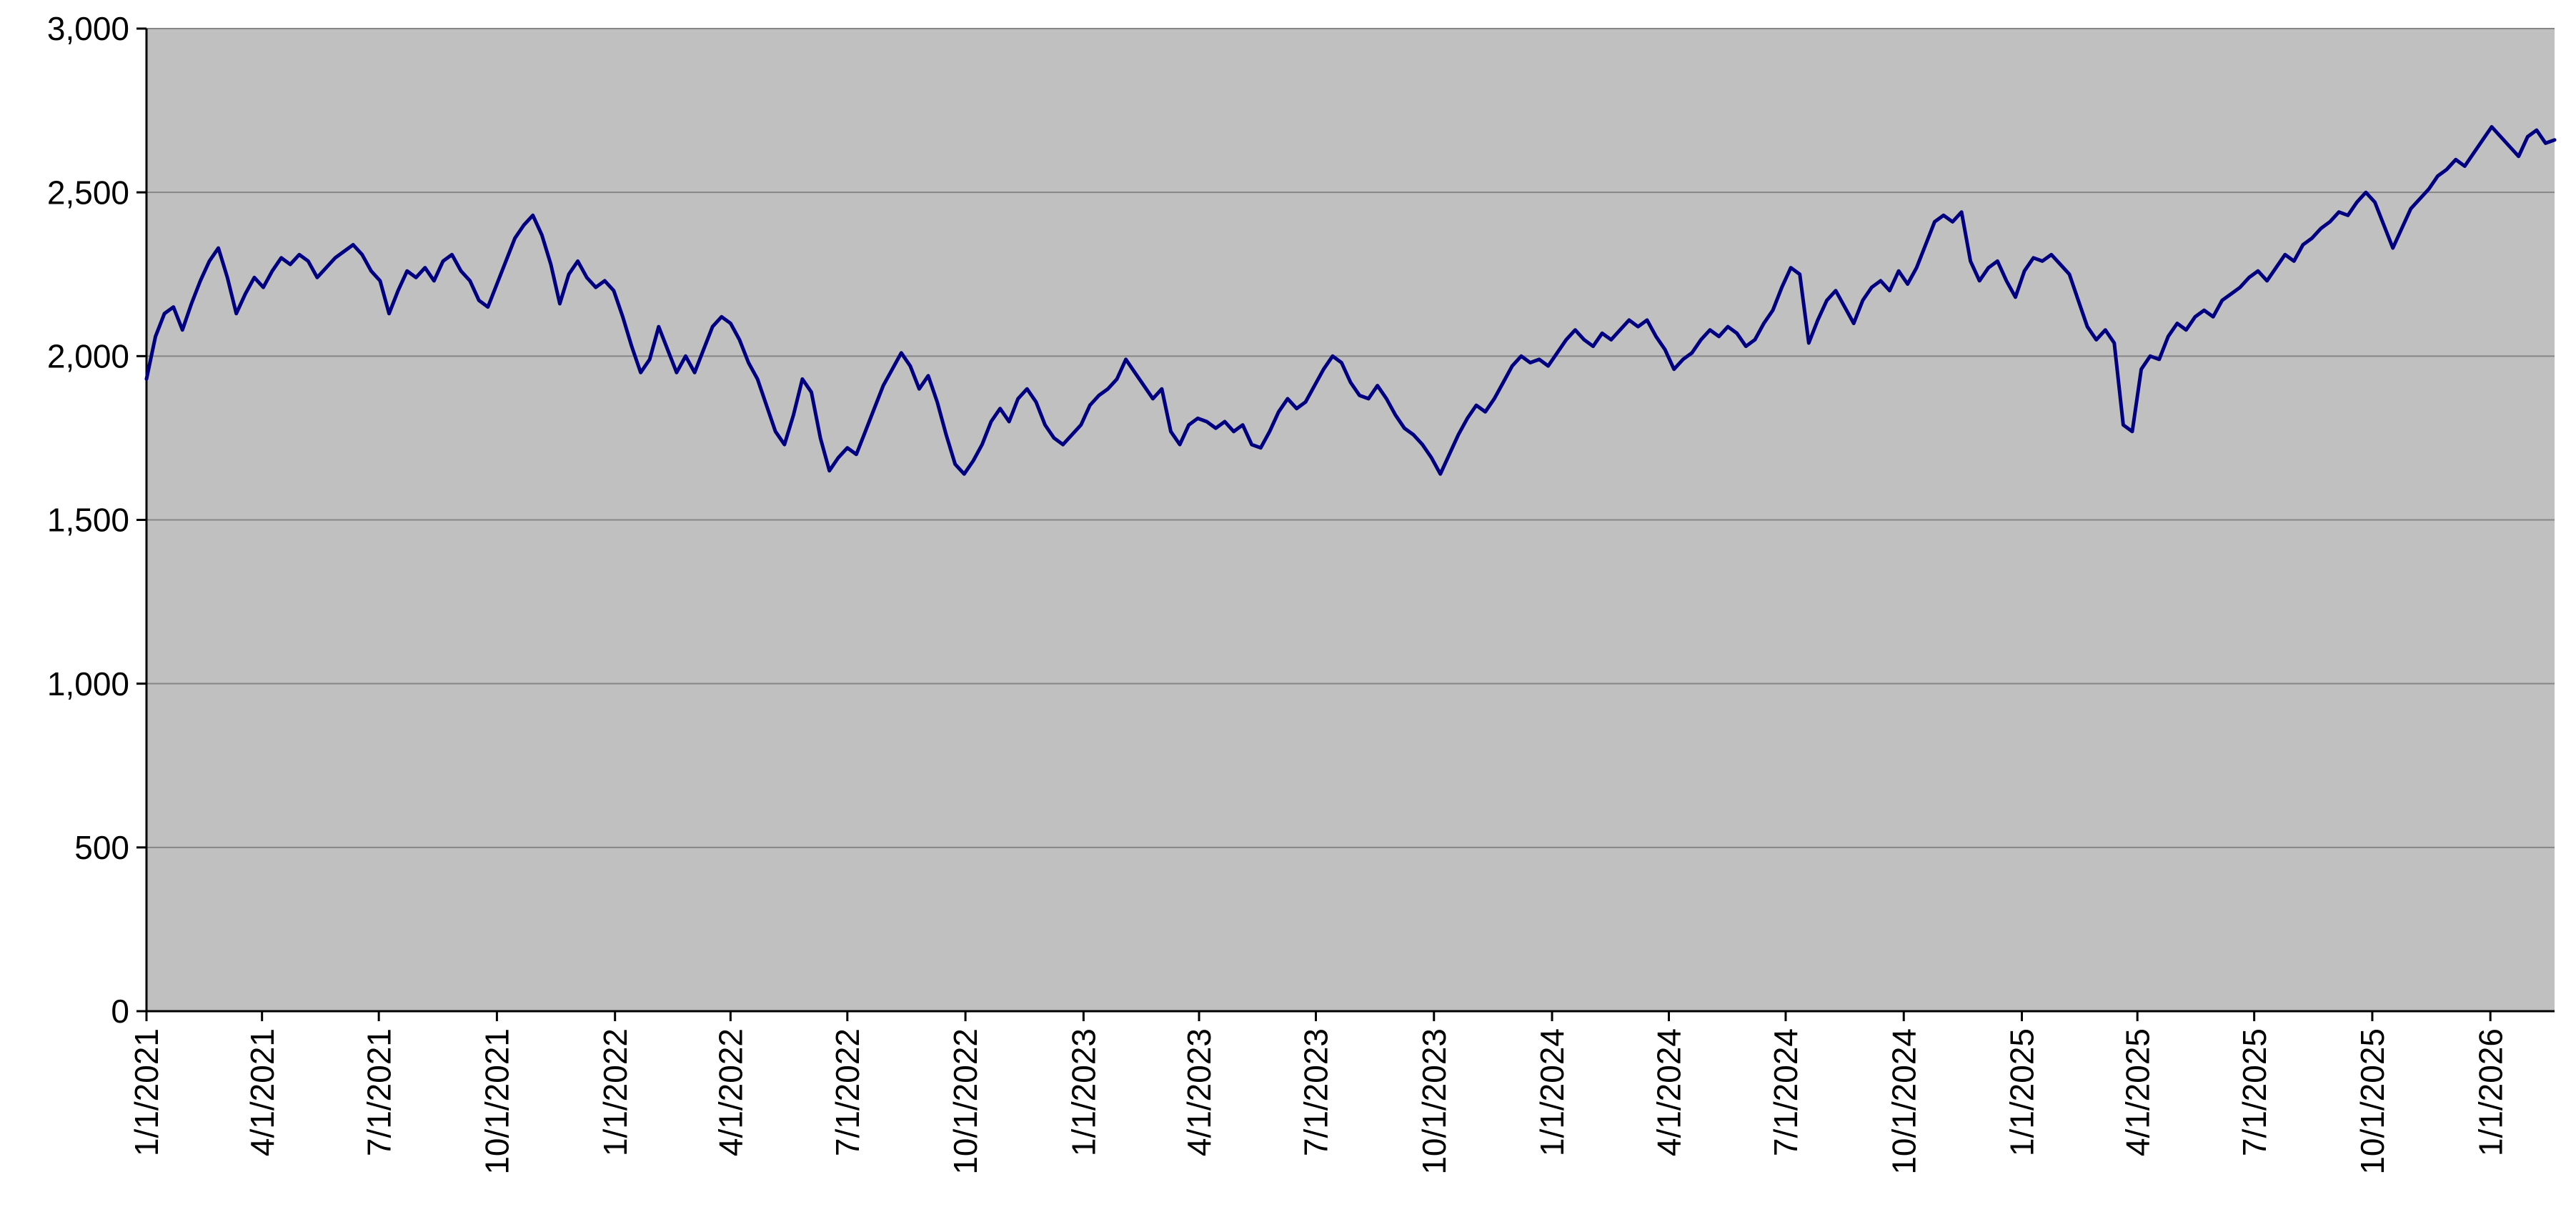 This screenshot has width=2576, height=1227. What do you see at coordinates (1785, 1092) in the screenshot?
I see `x-tick-label: 7/1/2024` at bounding box center [1785, 1092].